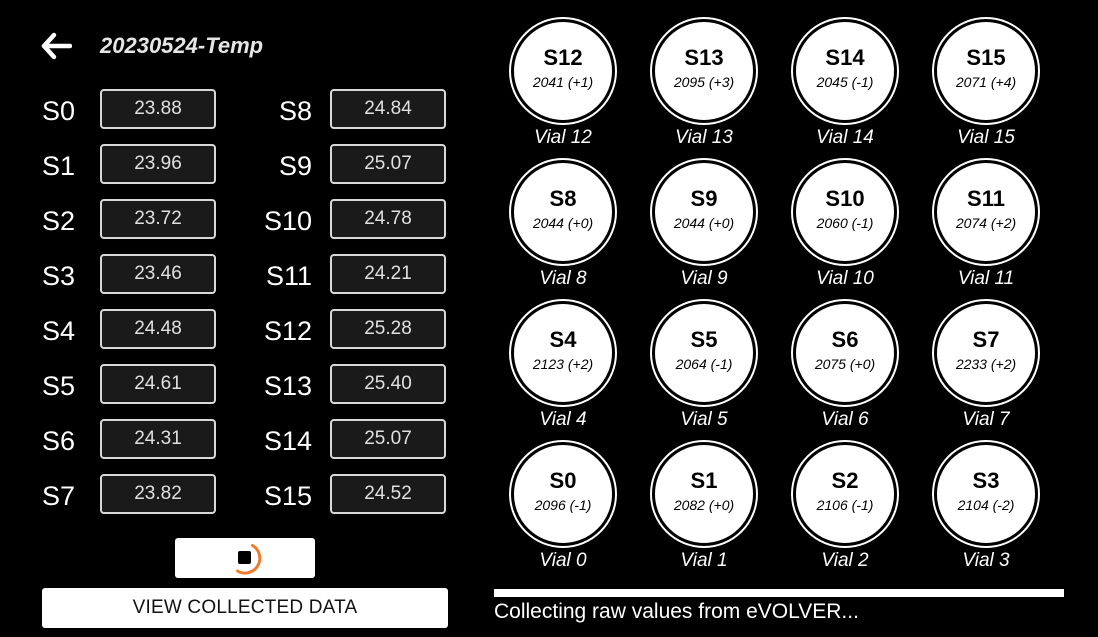 The width and height of the screenshot is (1098, 637). What do you see at coordinates (704, 494) in the screenshot?
I see `vial-button: S1 2082 (+0)` at bounding box center [704, 494].